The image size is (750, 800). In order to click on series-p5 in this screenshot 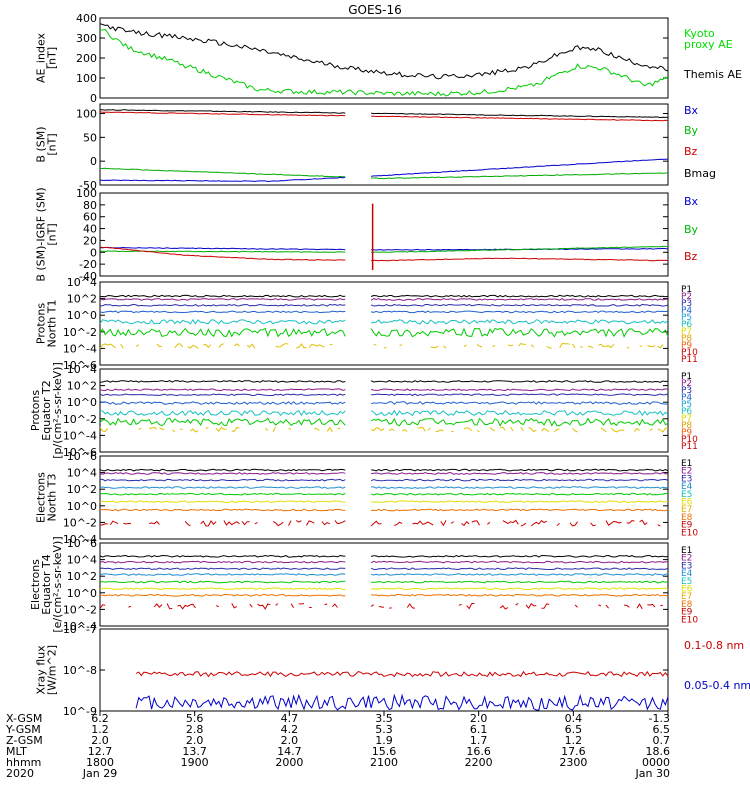, I will do `click(384, 321)`.